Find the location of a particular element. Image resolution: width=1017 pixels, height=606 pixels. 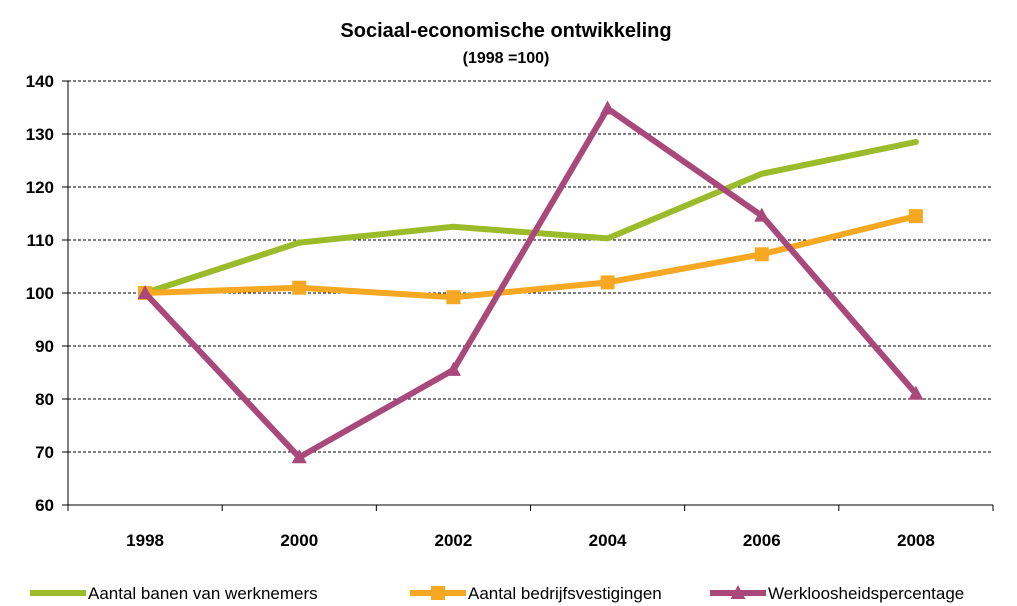

y-tick-label-110: 110 is located at coordinates (40, 240).